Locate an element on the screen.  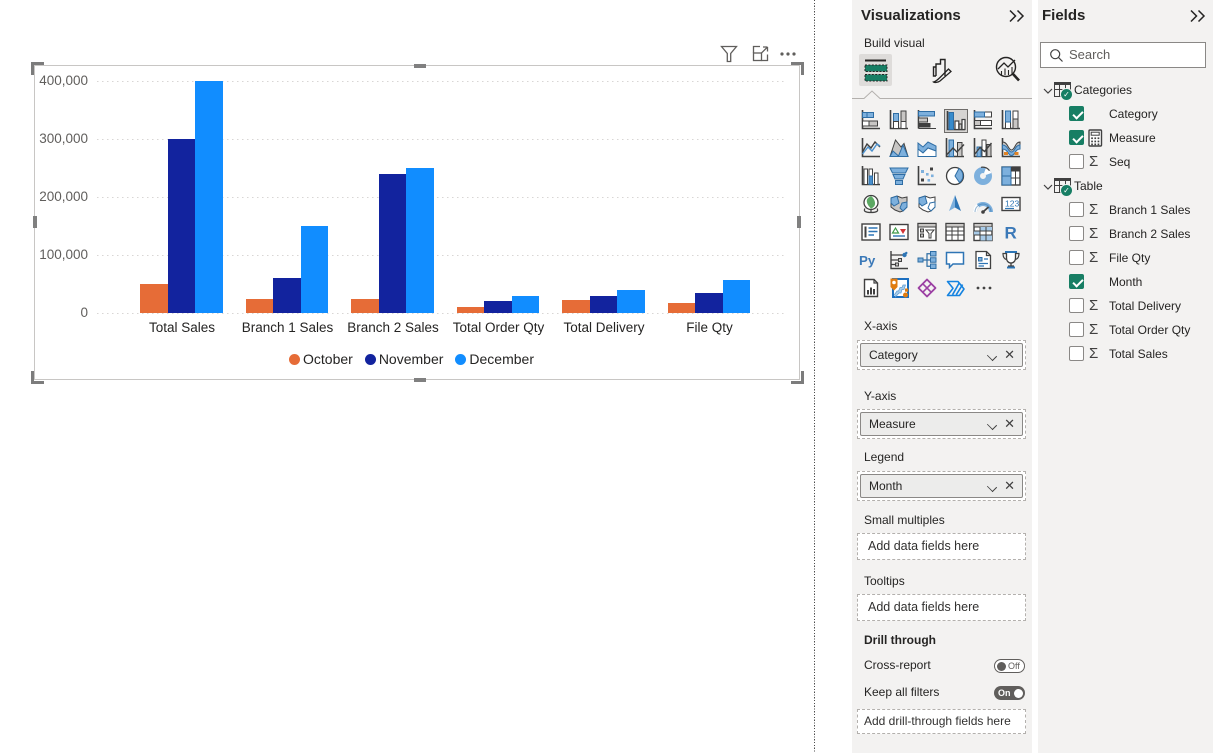
svg-text: 123 is located at coordinates (1012, 204).